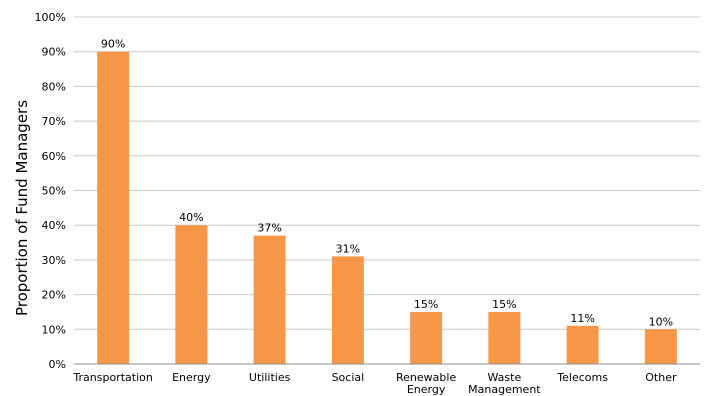  I want to click on y-axis-ticks: 0% 10% 20% 30% 40% 50% 60% 70% 80% 90% 100%, so click(50, 191).